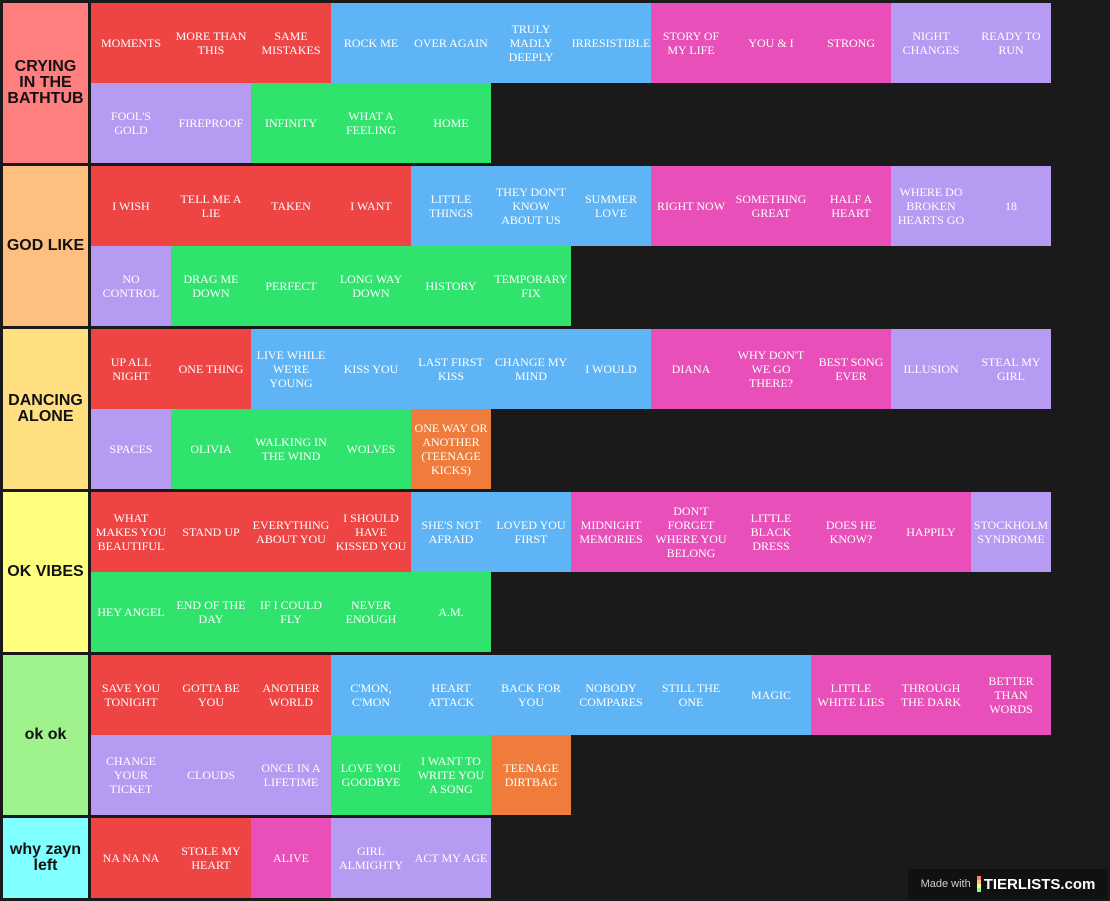 This screenshot has width=1110, height=901. Describe the element at coordinates (691, 206) in the screenshot. I see `tier-item: RIGHT NOW` at that location.